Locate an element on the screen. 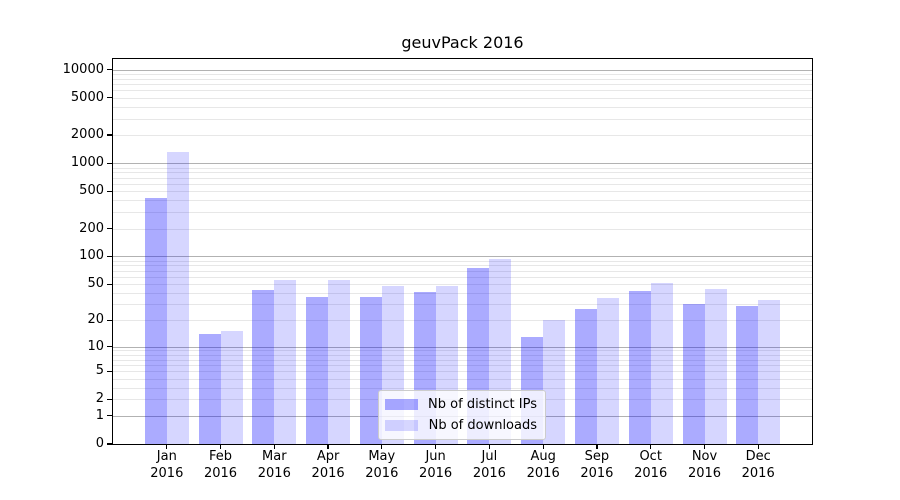  bar-distinct-ips-nov is located at coordinates (693, 374).